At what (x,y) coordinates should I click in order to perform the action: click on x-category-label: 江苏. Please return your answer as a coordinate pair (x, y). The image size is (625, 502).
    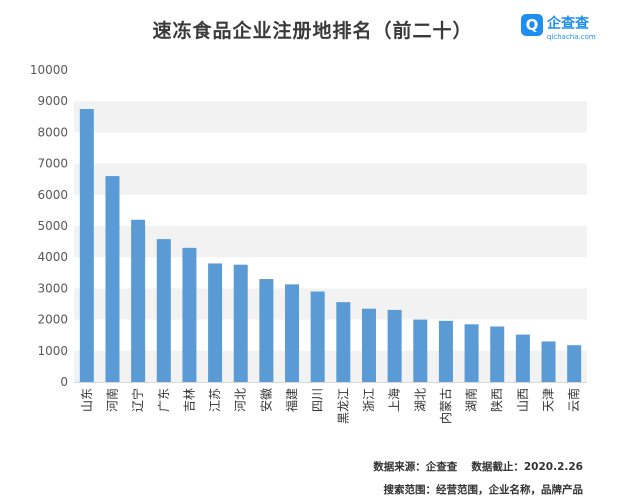
    Looking at the image, I should click on (215, 400).